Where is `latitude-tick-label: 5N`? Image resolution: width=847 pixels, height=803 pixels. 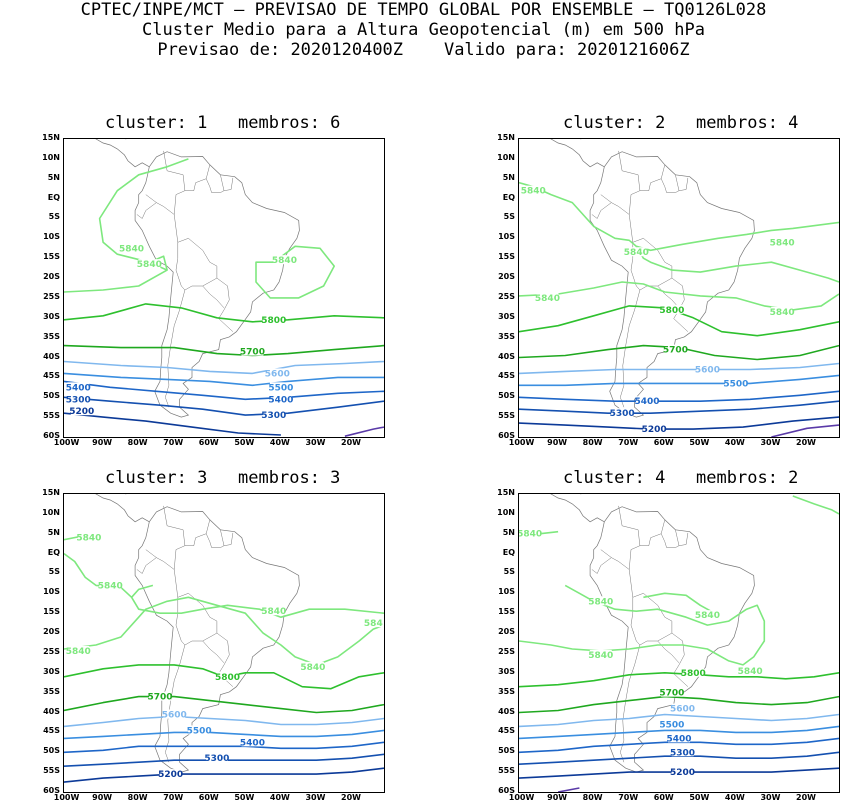 latitude-tick-label: 5N is located at coordinates (53, 532).